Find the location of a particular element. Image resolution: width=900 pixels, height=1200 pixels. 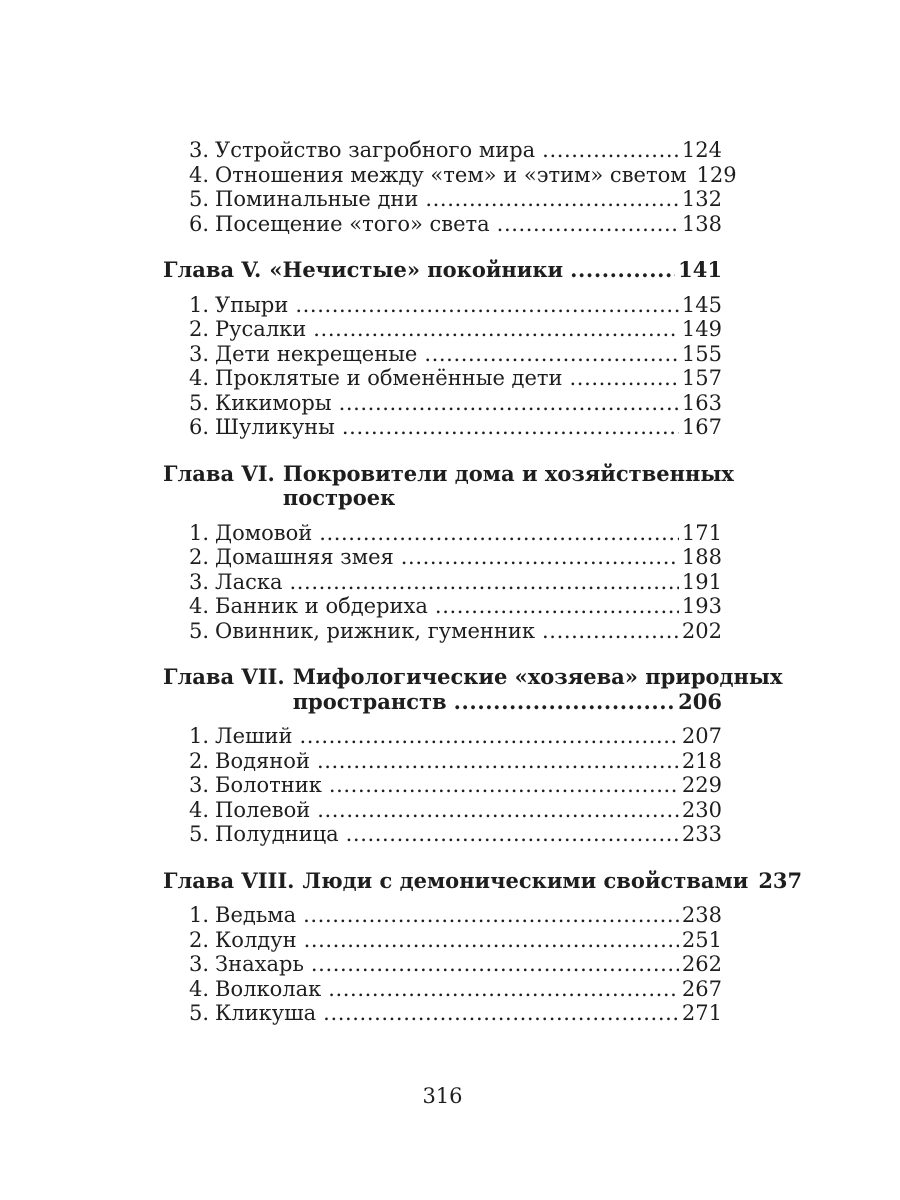

entry-page-number: 132 is located at coordinates (701, 199).